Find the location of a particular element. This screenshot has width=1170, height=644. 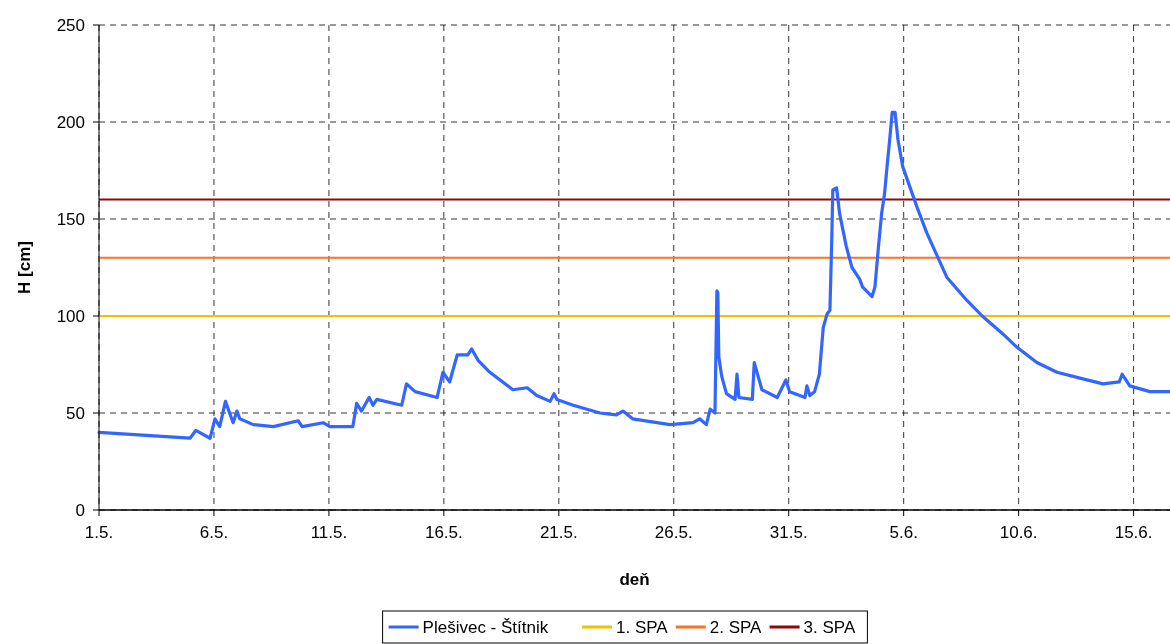

legend-label: Plešivec - Štítnik is located at coordinates (485, 627).